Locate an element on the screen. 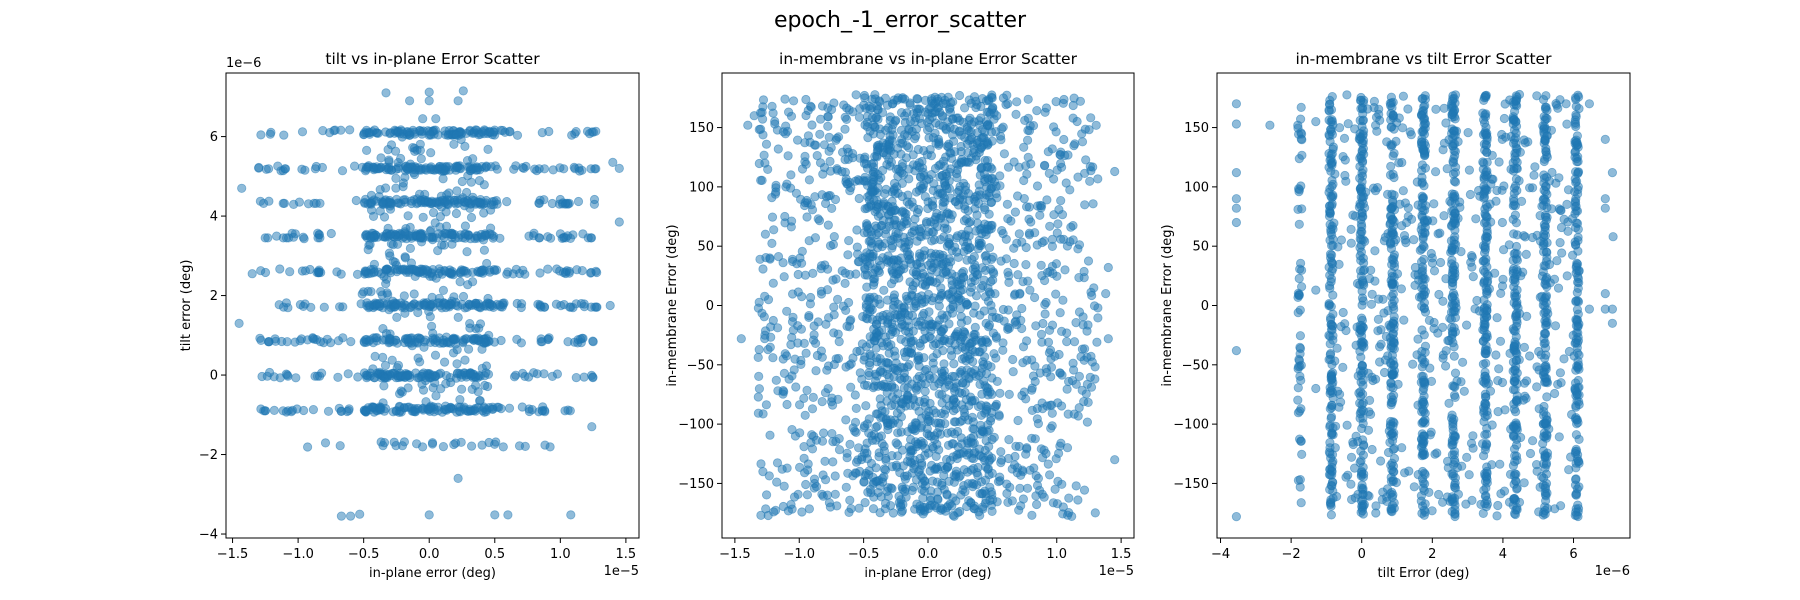 This screenshot has height=600, width=1800. y-tick-label: −4 is located at coordinates (208, 535).